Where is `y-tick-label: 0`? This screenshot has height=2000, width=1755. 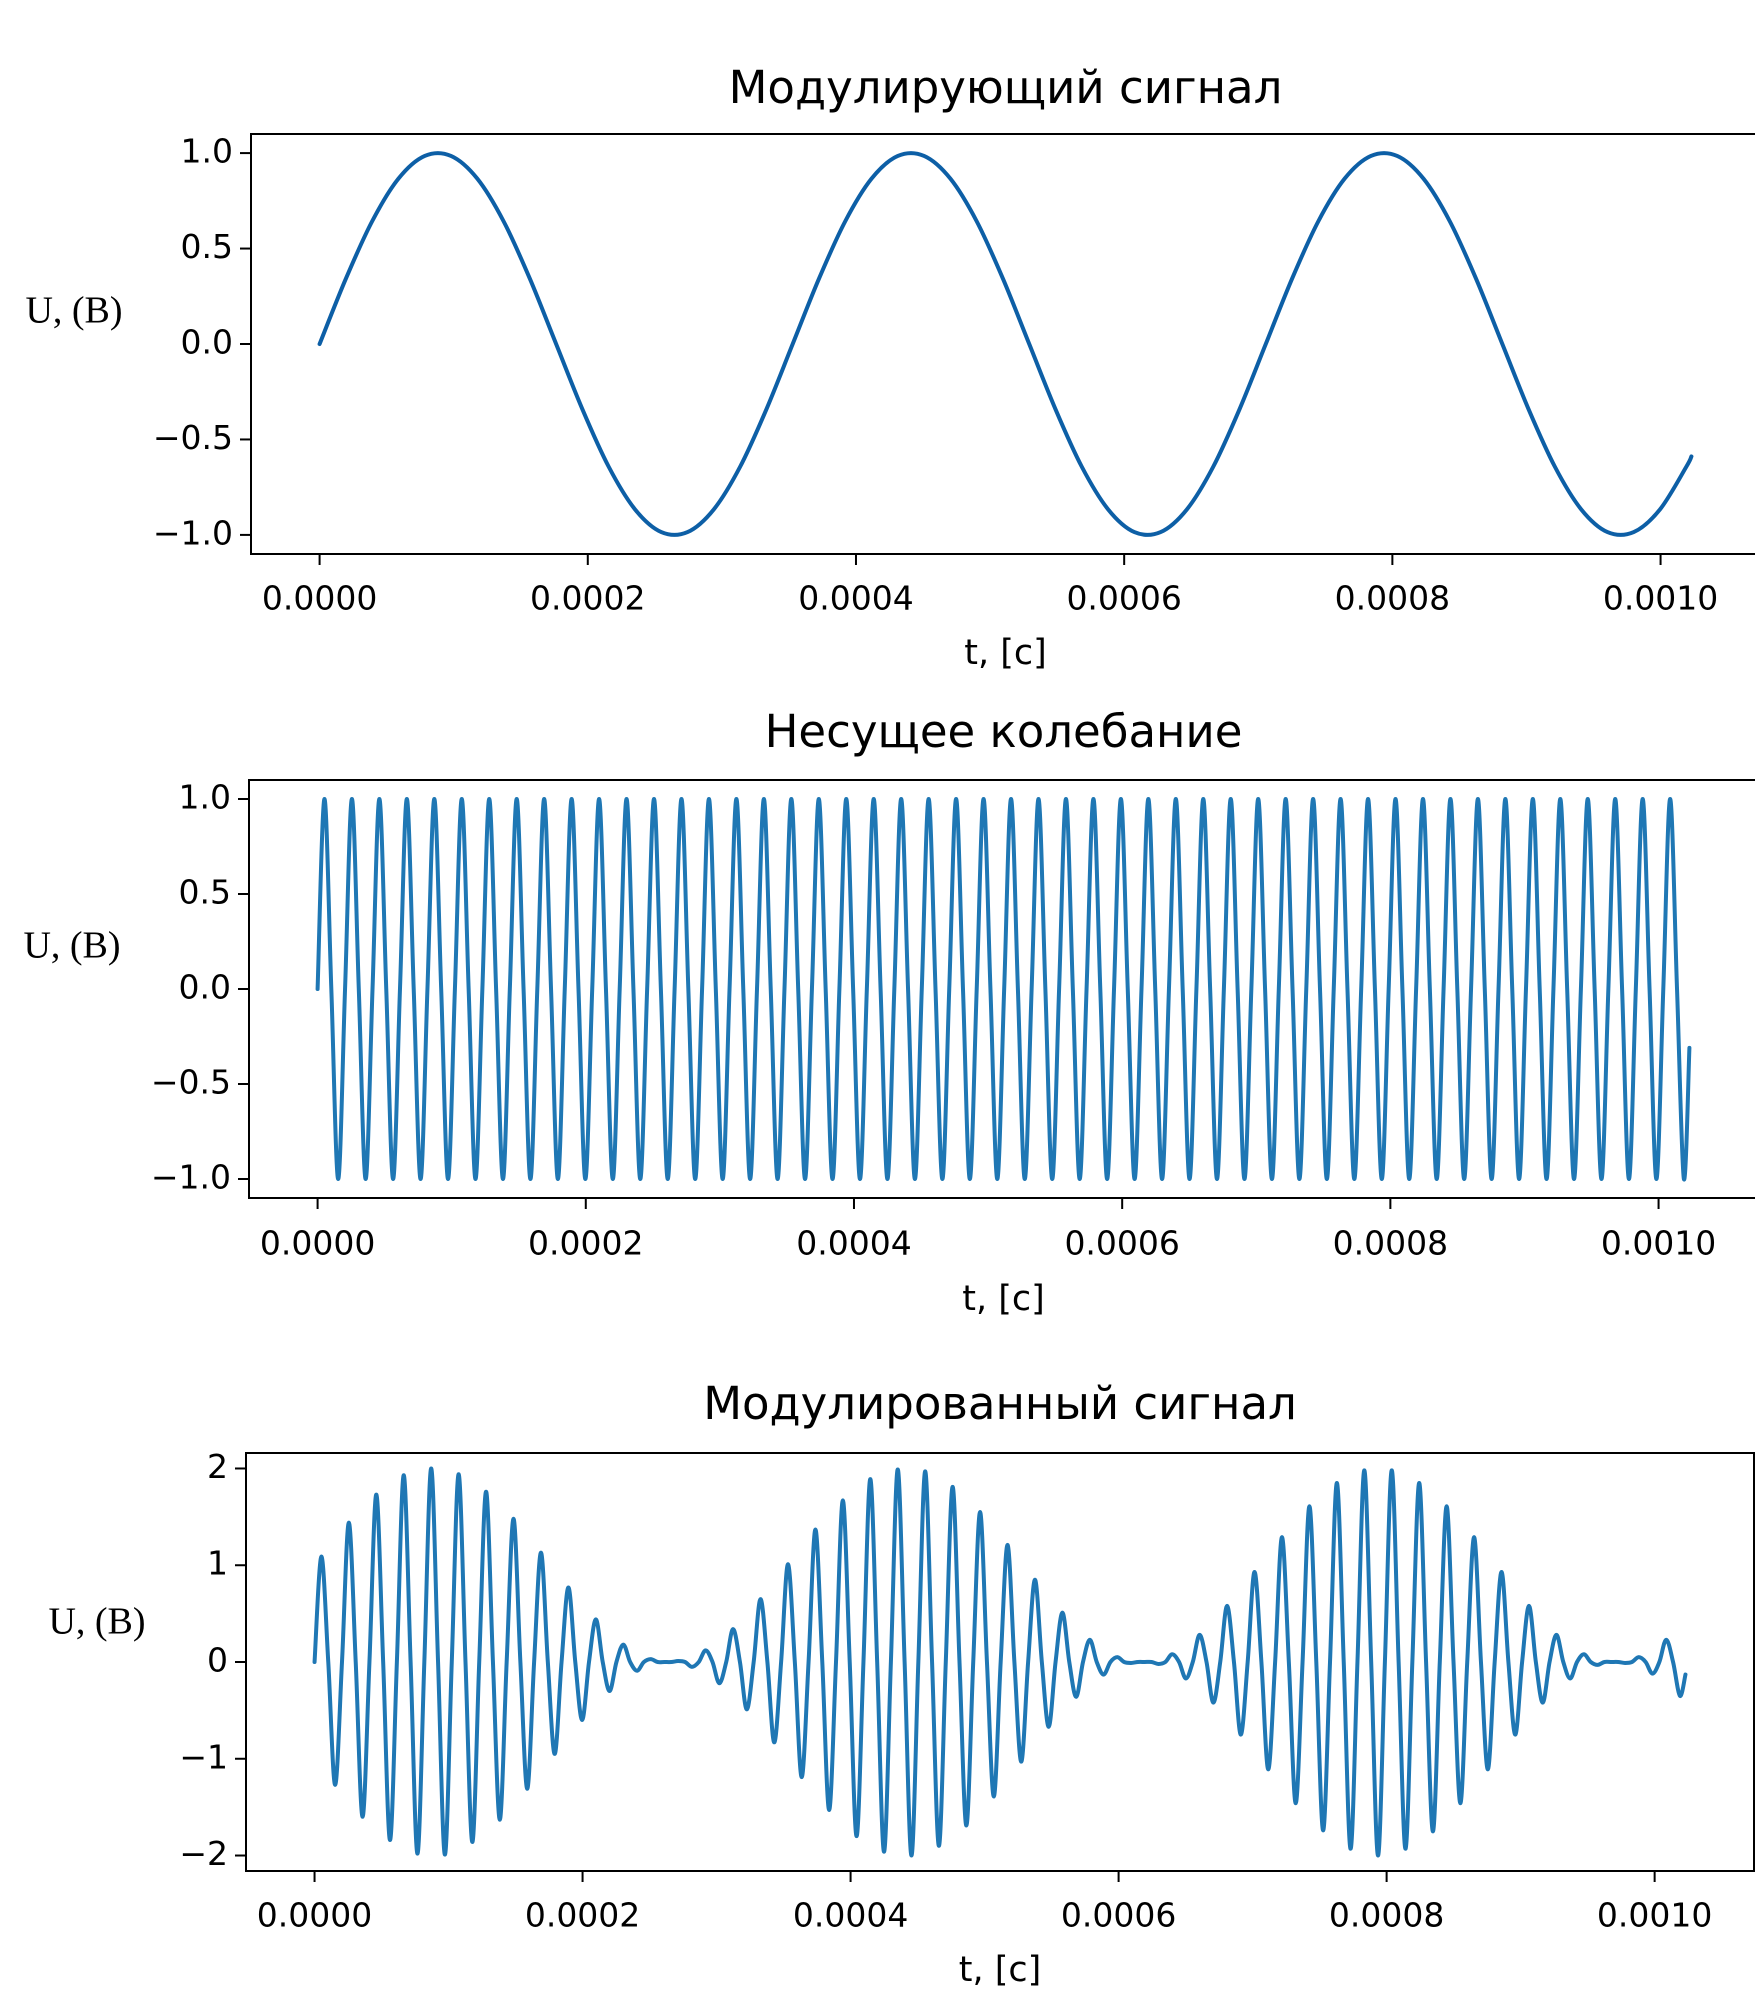 y-tick-label: 0 is located at coordinates (217, 1660).